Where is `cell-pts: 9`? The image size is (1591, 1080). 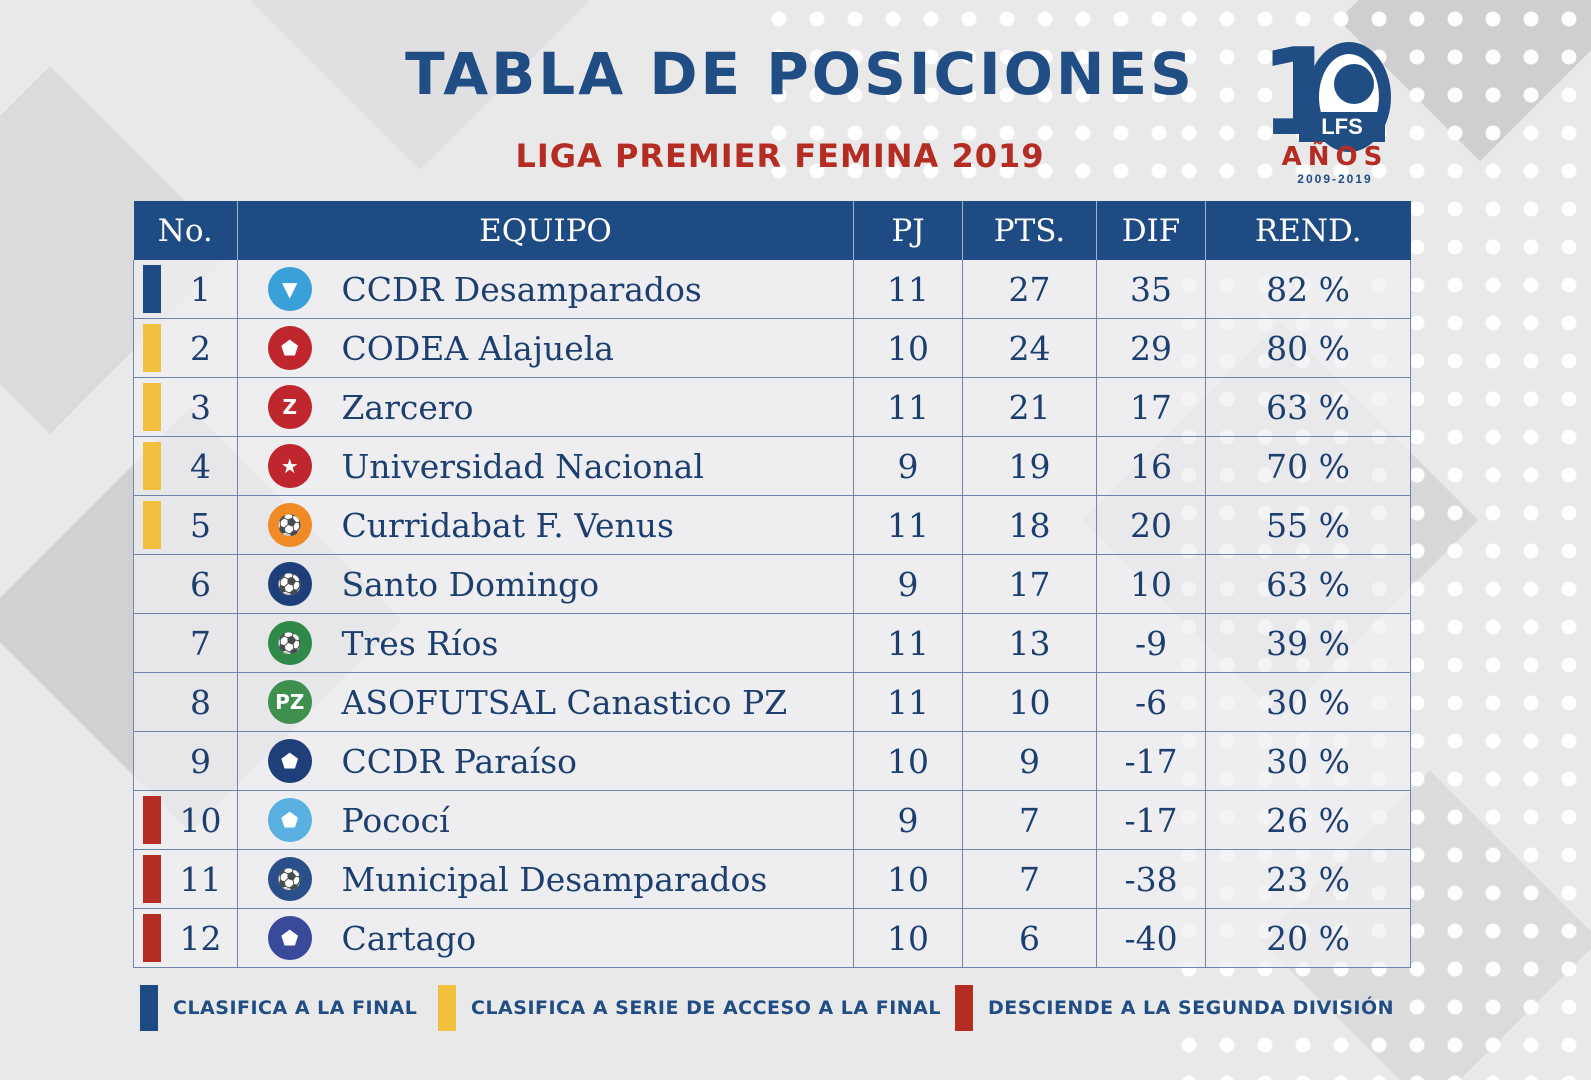
cell-pts: 9 is located at coordinates (1030, 761).